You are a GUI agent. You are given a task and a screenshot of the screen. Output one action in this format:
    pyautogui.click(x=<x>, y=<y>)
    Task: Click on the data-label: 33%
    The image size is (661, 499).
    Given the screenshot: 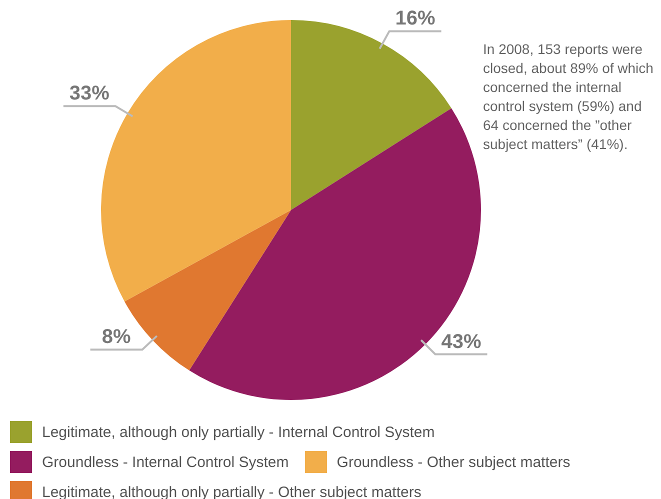 What is the action you would take?
    pyautogui.click(x=89, y=93)
    